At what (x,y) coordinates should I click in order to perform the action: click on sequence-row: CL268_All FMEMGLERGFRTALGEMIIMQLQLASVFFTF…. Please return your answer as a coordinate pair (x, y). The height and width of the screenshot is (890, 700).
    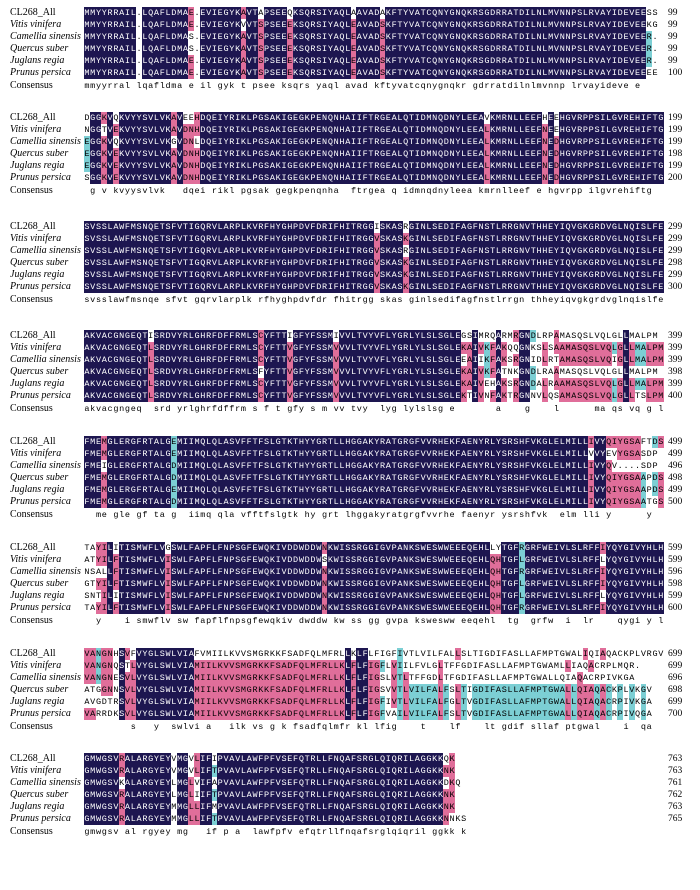
    Looking at the image, I should click on (350, 442).